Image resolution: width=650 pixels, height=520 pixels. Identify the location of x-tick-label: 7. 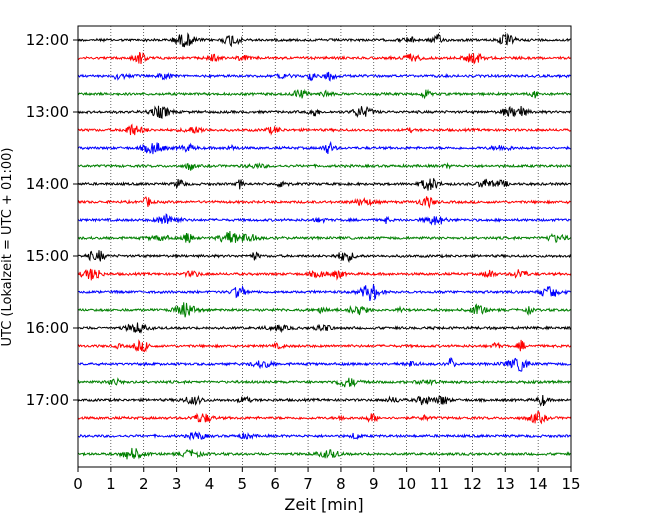
(308, 484).